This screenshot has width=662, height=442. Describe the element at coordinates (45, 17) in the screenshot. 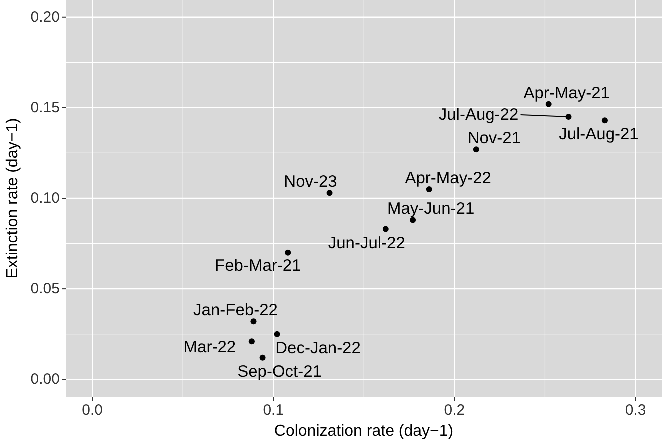

I see `y-tick-label: 0.20` at that location.